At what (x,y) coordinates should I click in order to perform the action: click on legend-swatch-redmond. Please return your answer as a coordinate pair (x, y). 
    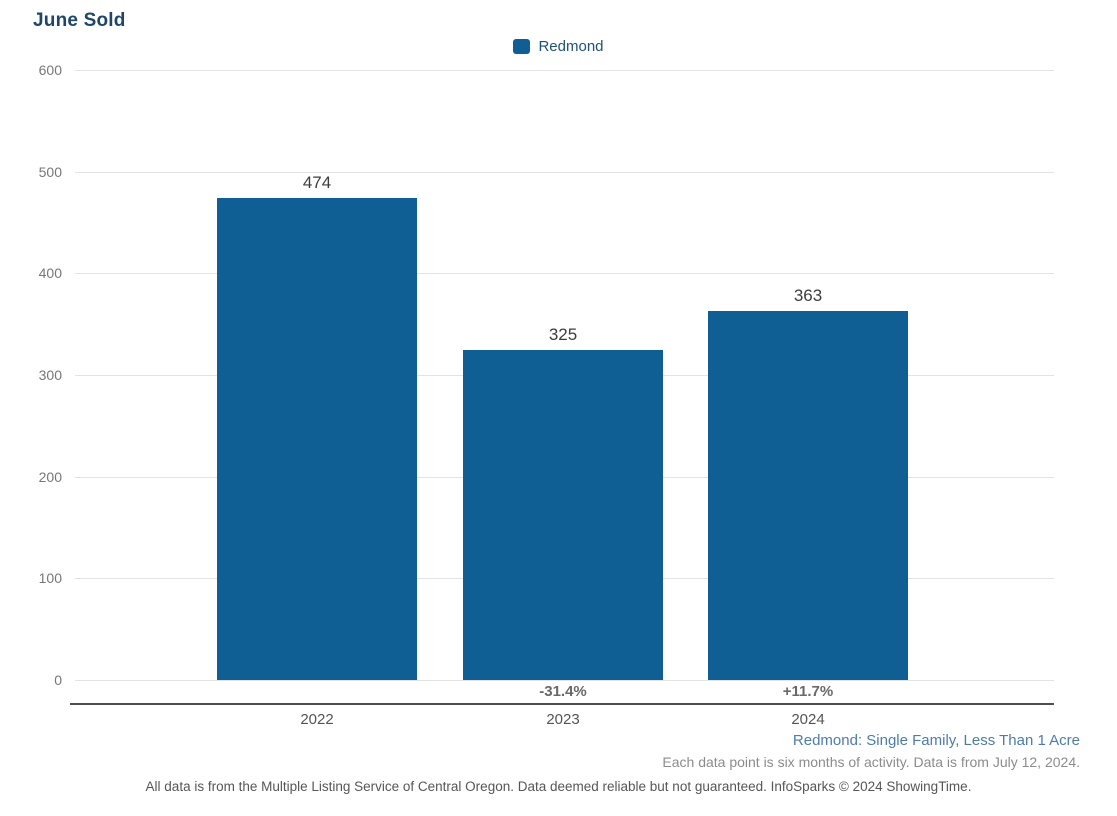
    Looking at the image, I should click on (522, 46).